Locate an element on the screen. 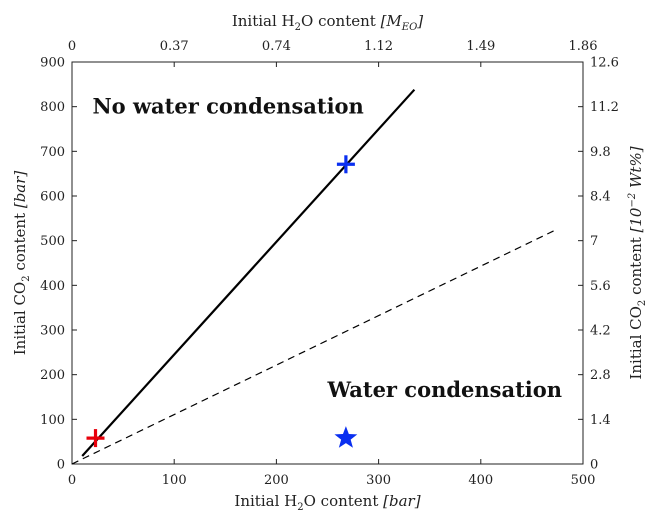  left-tick-label: 0 is located at coordinates (61, 465).